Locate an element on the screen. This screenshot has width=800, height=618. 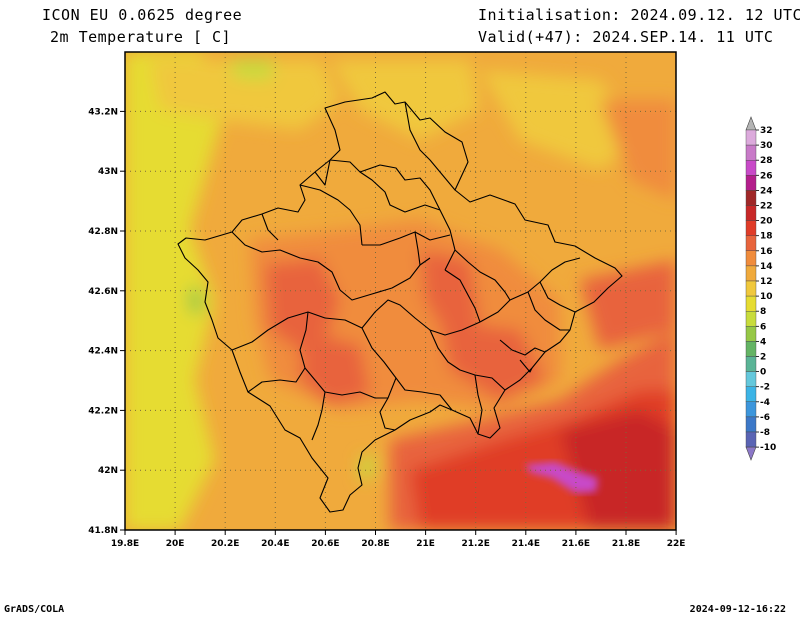
colorbar-label: 4 is located at coordinates (763, 342).